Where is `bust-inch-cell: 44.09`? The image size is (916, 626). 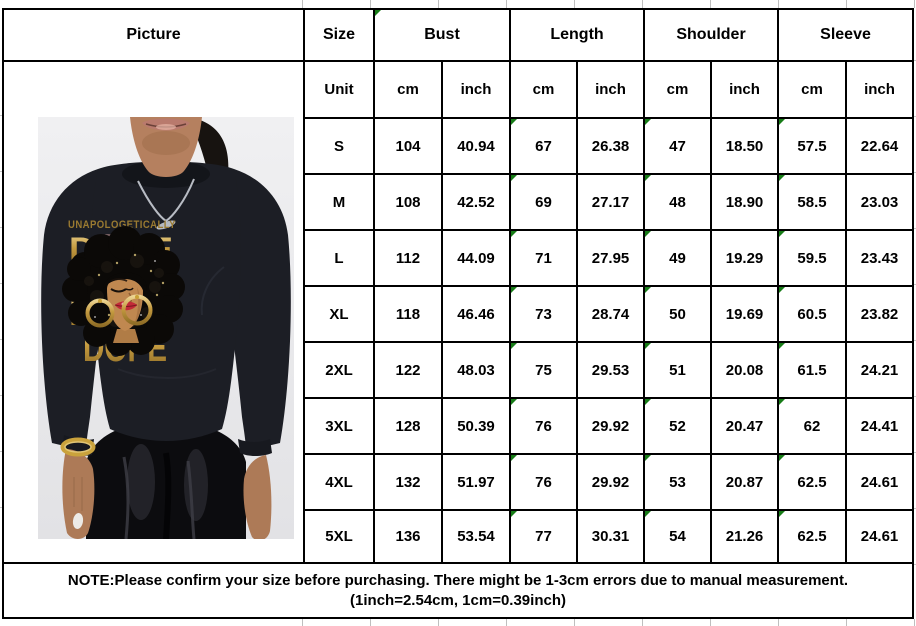
bust-inch-cell: 44.09 is located at coordinates (476, 258).